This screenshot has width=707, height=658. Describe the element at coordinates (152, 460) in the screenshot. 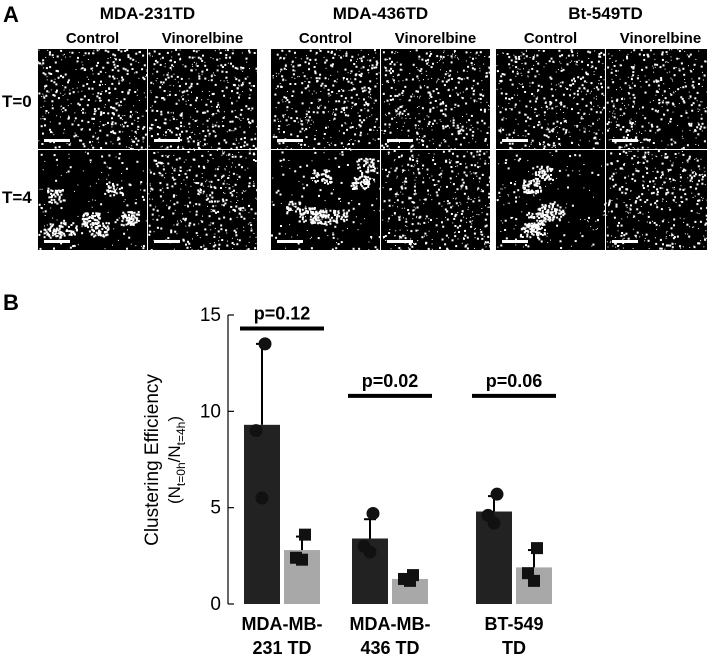

I see `y-axis-label: Clustering Efficiency` at that location.